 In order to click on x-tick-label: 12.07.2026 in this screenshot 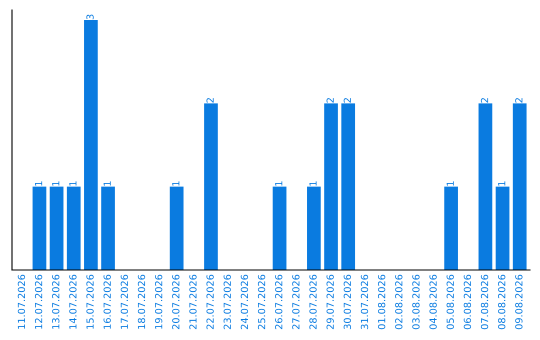, I will do `click(38, 301)`.